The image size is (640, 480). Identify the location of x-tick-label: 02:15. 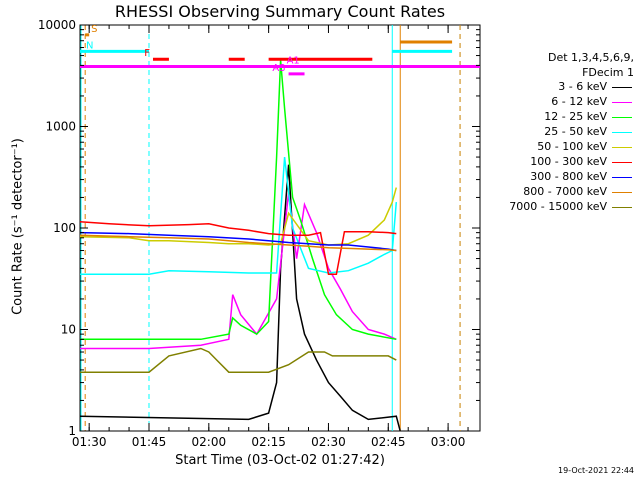
(268, 442).